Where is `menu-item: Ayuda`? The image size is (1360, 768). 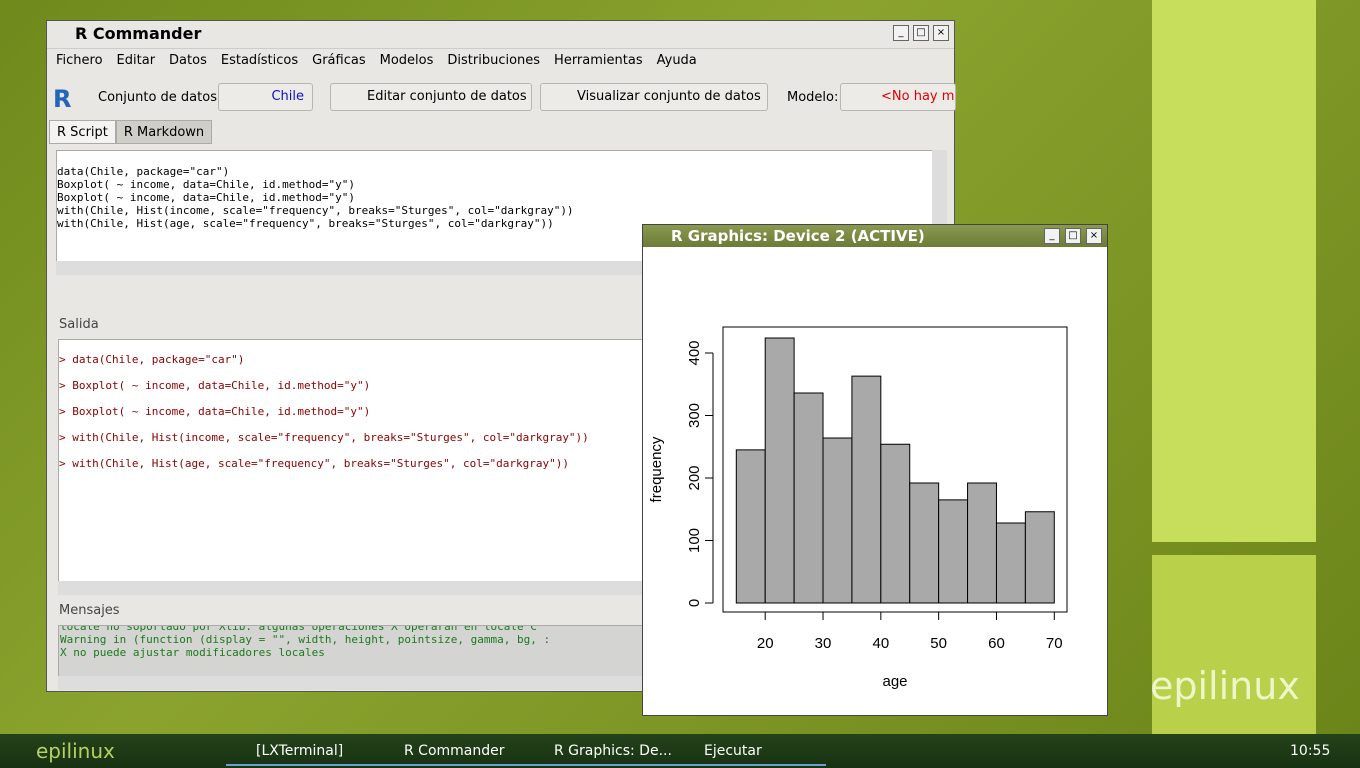 menu-item: Ayuda is located at coordinates (676, 60).